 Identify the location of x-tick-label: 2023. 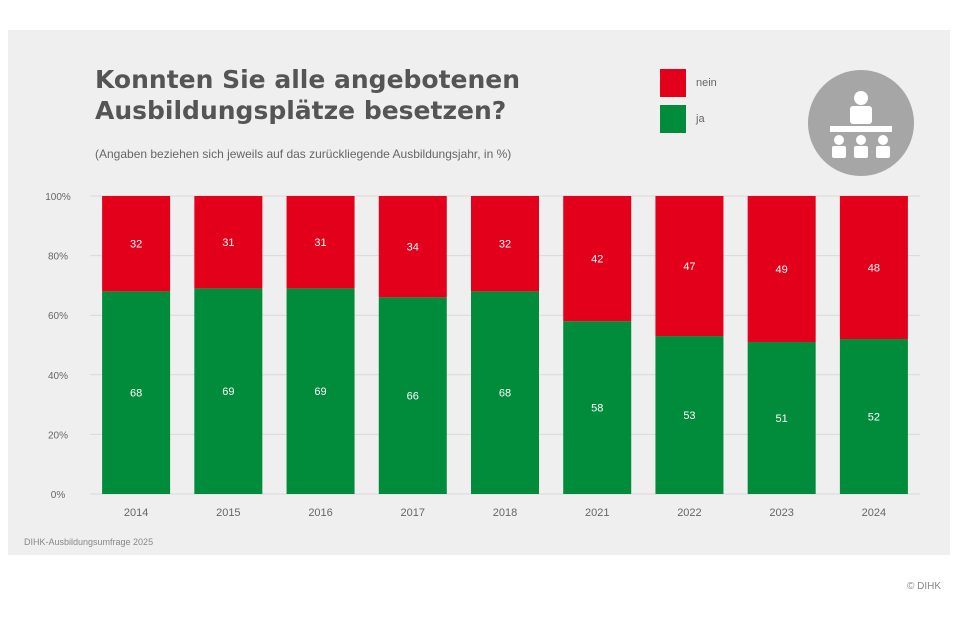
(781, 513).